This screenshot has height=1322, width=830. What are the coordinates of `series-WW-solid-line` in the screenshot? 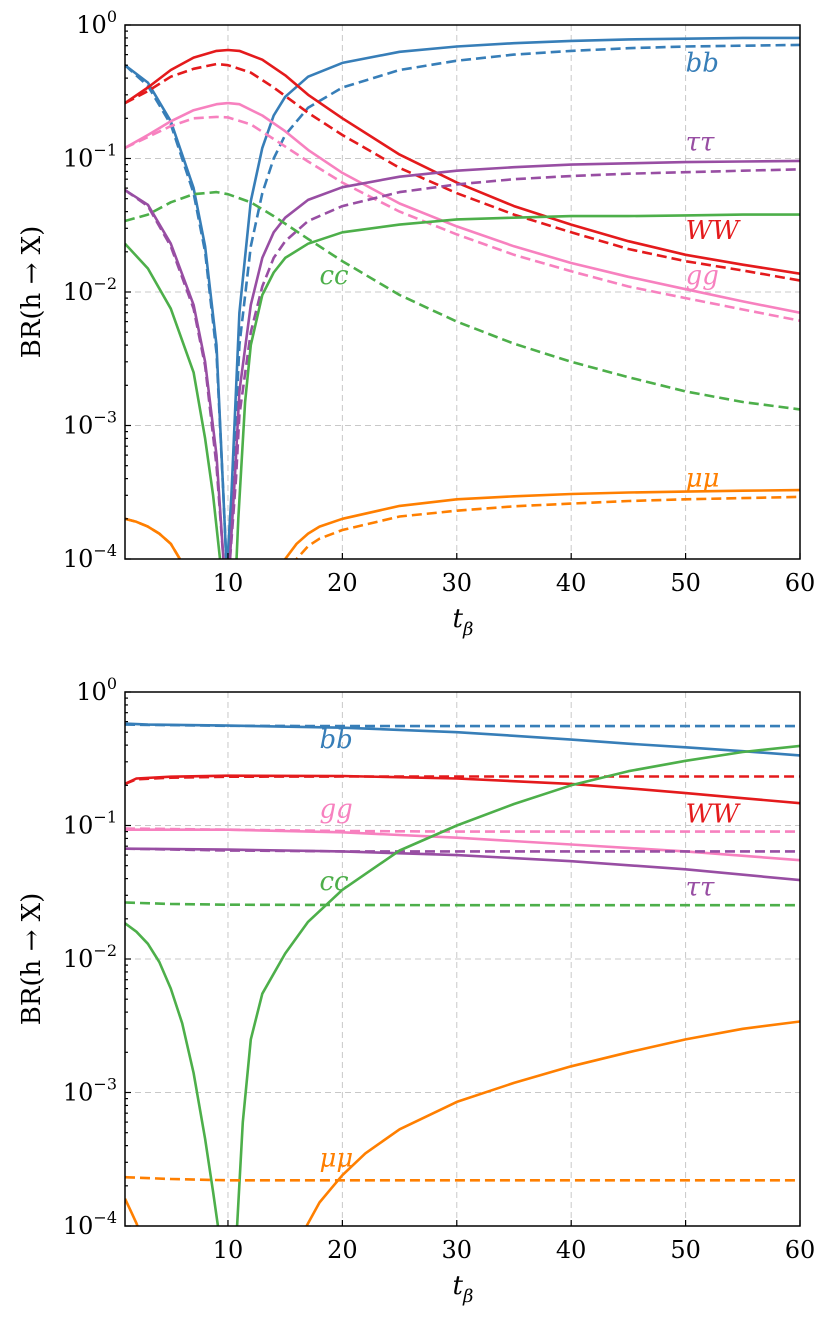 It's located at (462, 161).